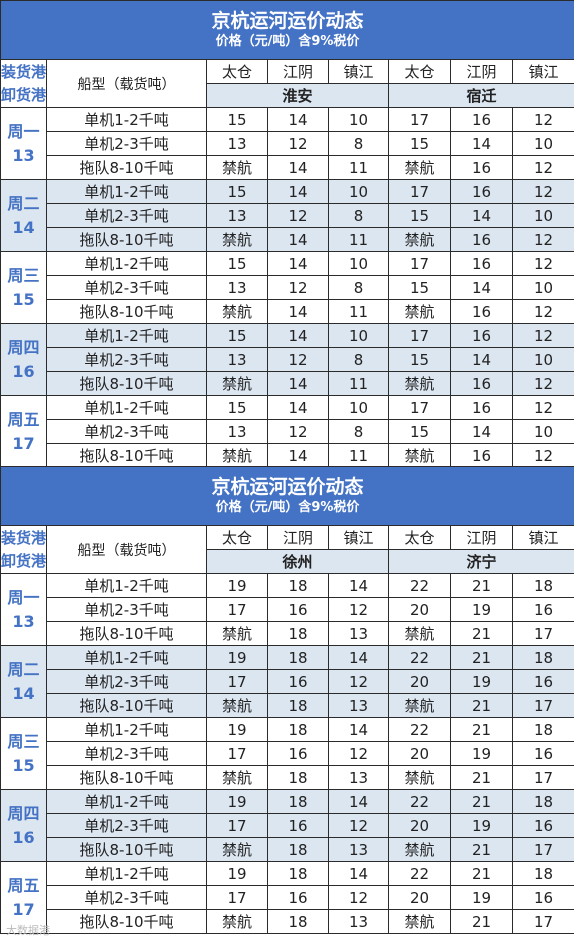  Describe the element at coordinates (24, 560) in the screenshot. I see `unloading-port-label: 卸货港` at that location.